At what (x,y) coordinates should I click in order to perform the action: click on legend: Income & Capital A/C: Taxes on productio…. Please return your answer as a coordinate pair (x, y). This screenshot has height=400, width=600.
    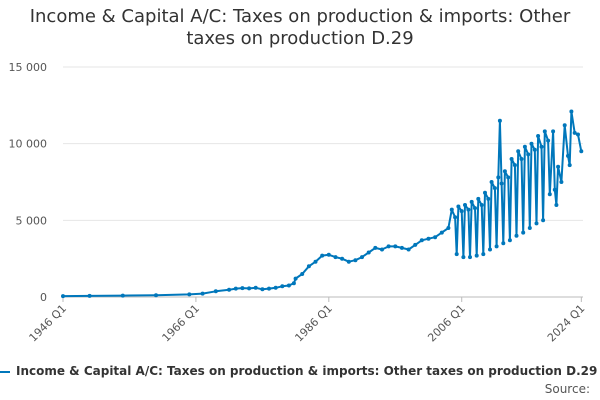
    Looking at the image, I should click on (300, 373).